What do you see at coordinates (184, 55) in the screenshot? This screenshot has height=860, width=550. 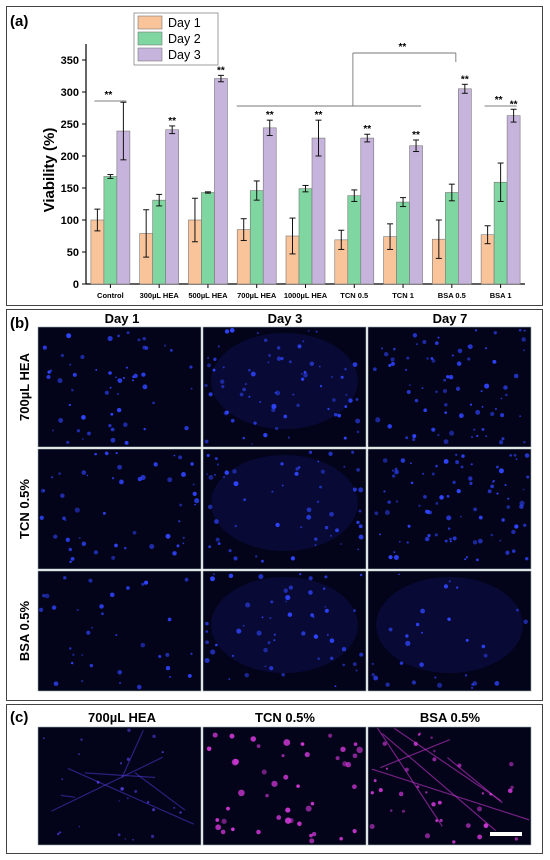 I see `legend-label: Day 3` at bounding box center [184, 55].